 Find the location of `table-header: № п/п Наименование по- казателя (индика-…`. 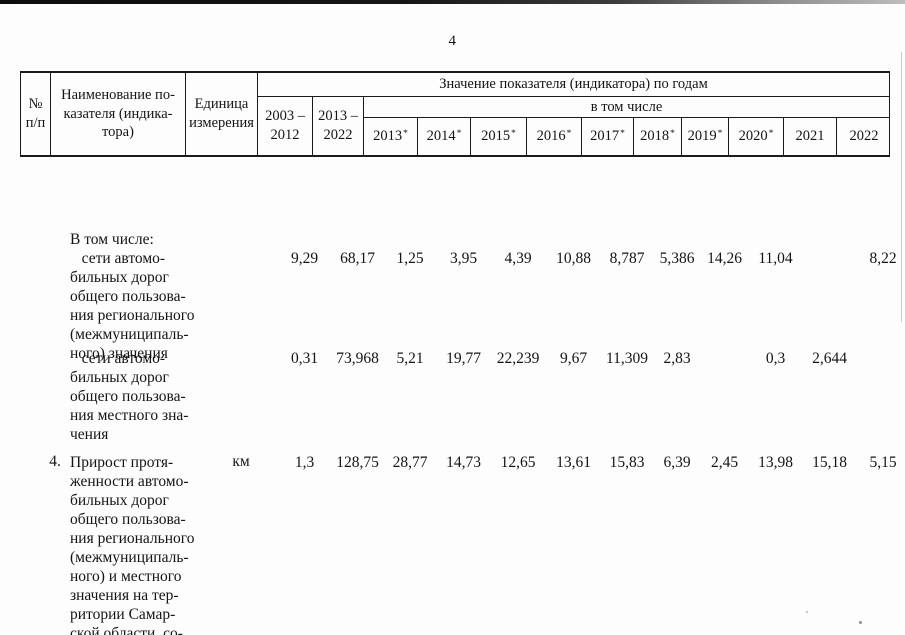

table-header: № п/п Наименование по- казателя (индика-… is located at coordinates (455, 114).